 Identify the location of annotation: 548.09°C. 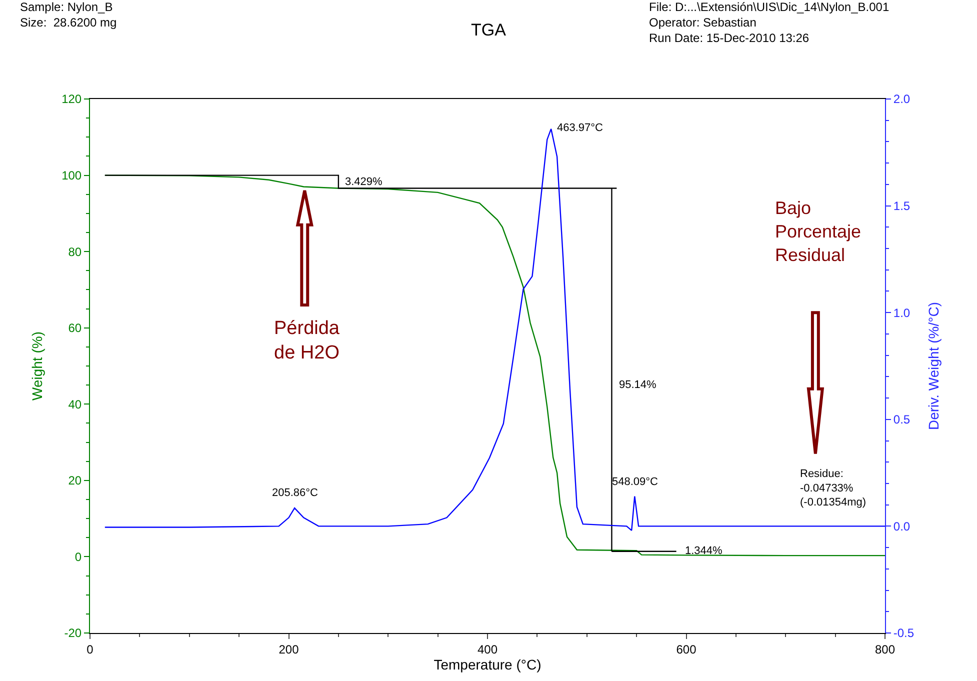
(635, 482).